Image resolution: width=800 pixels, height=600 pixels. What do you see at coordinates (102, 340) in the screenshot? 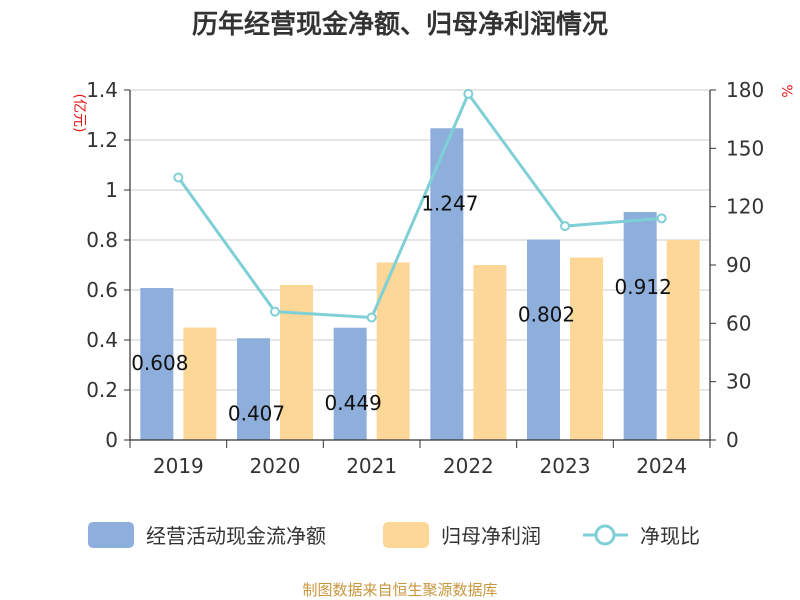
I see `left-tick-label: 0.4` at bounding box center [102, 340].